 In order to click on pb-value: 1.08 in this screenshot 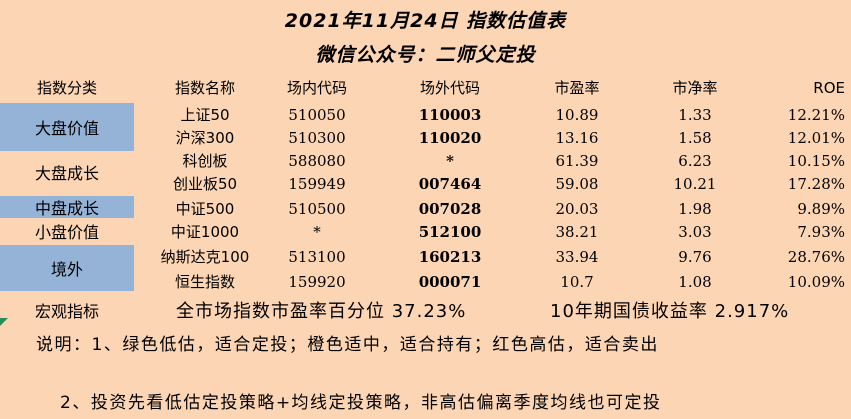, I will do `click(695, 282)`.